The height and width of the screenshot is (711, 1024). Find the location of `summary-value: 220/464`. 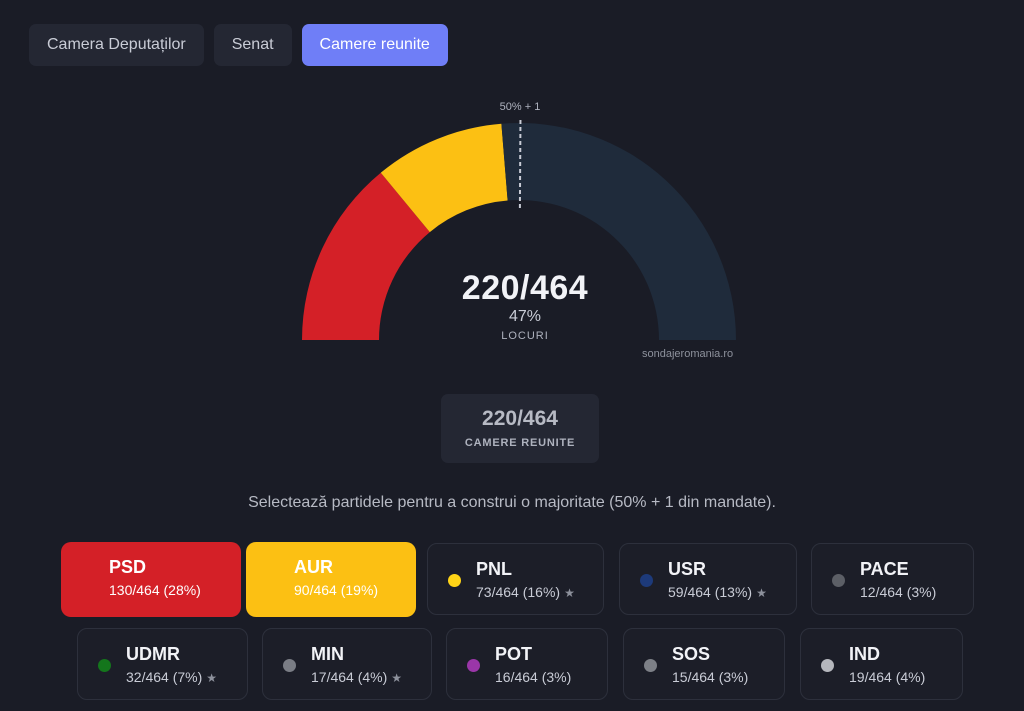

summary-value: 220/464 is located at coordinates (520, 418).